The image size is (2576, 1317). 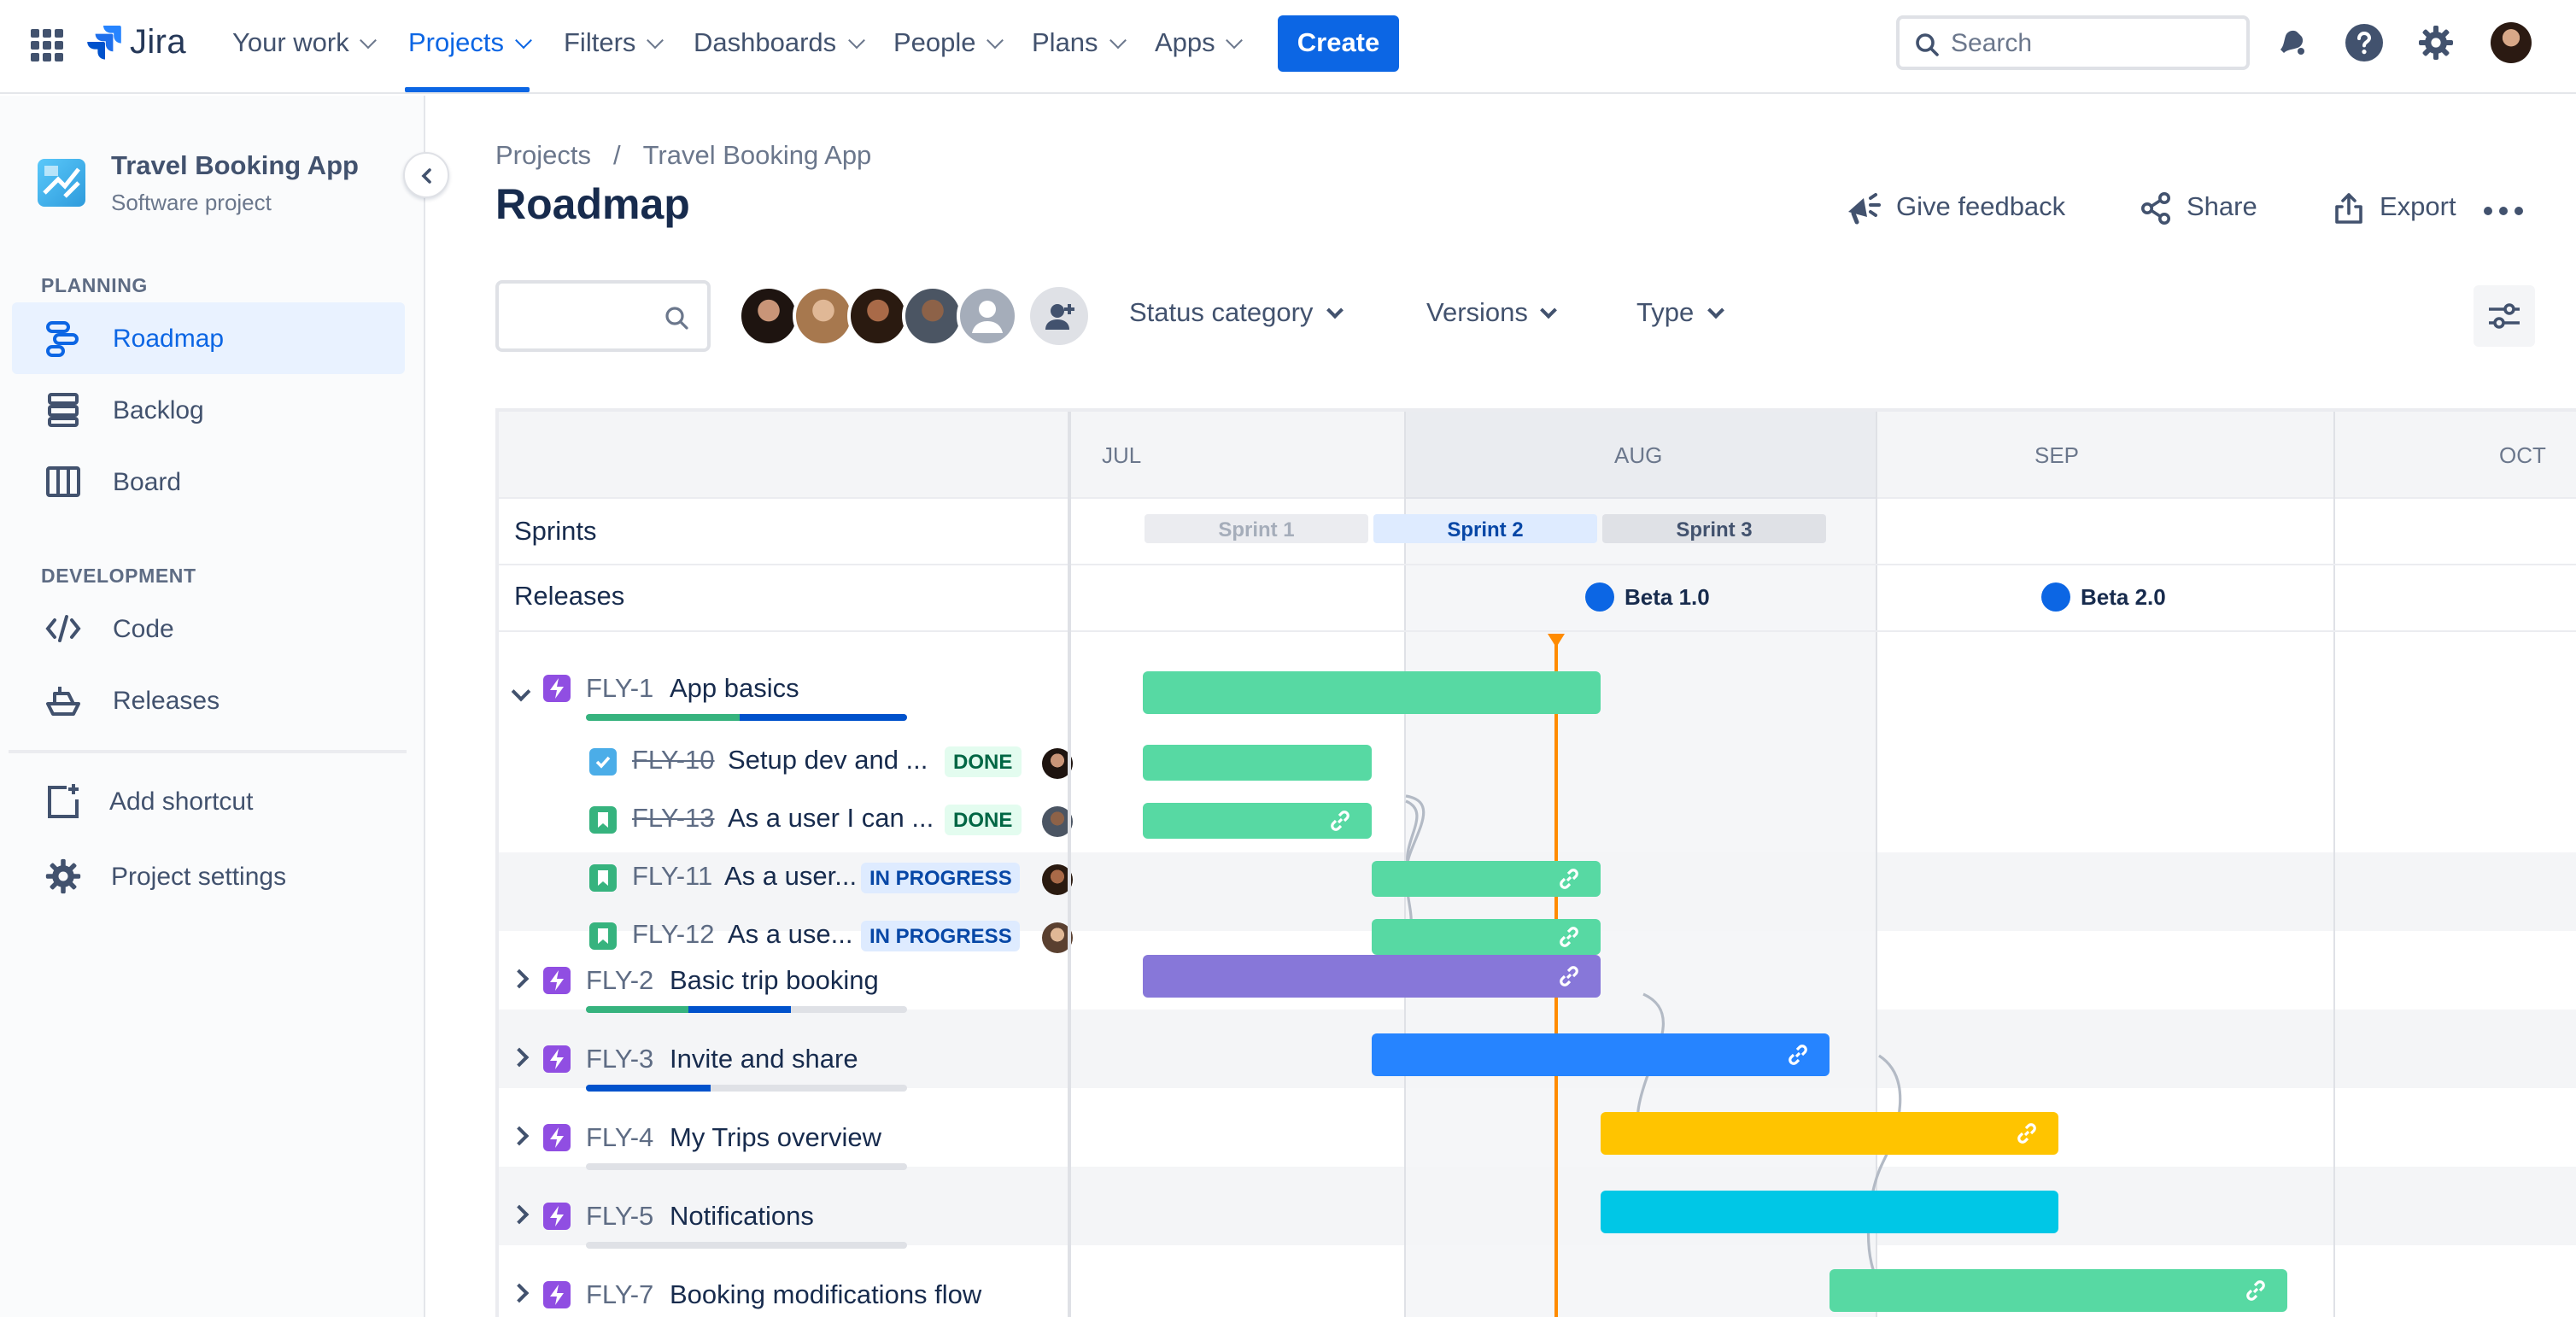 I want to click on roadmap-icon, so click(x=62, y=339).